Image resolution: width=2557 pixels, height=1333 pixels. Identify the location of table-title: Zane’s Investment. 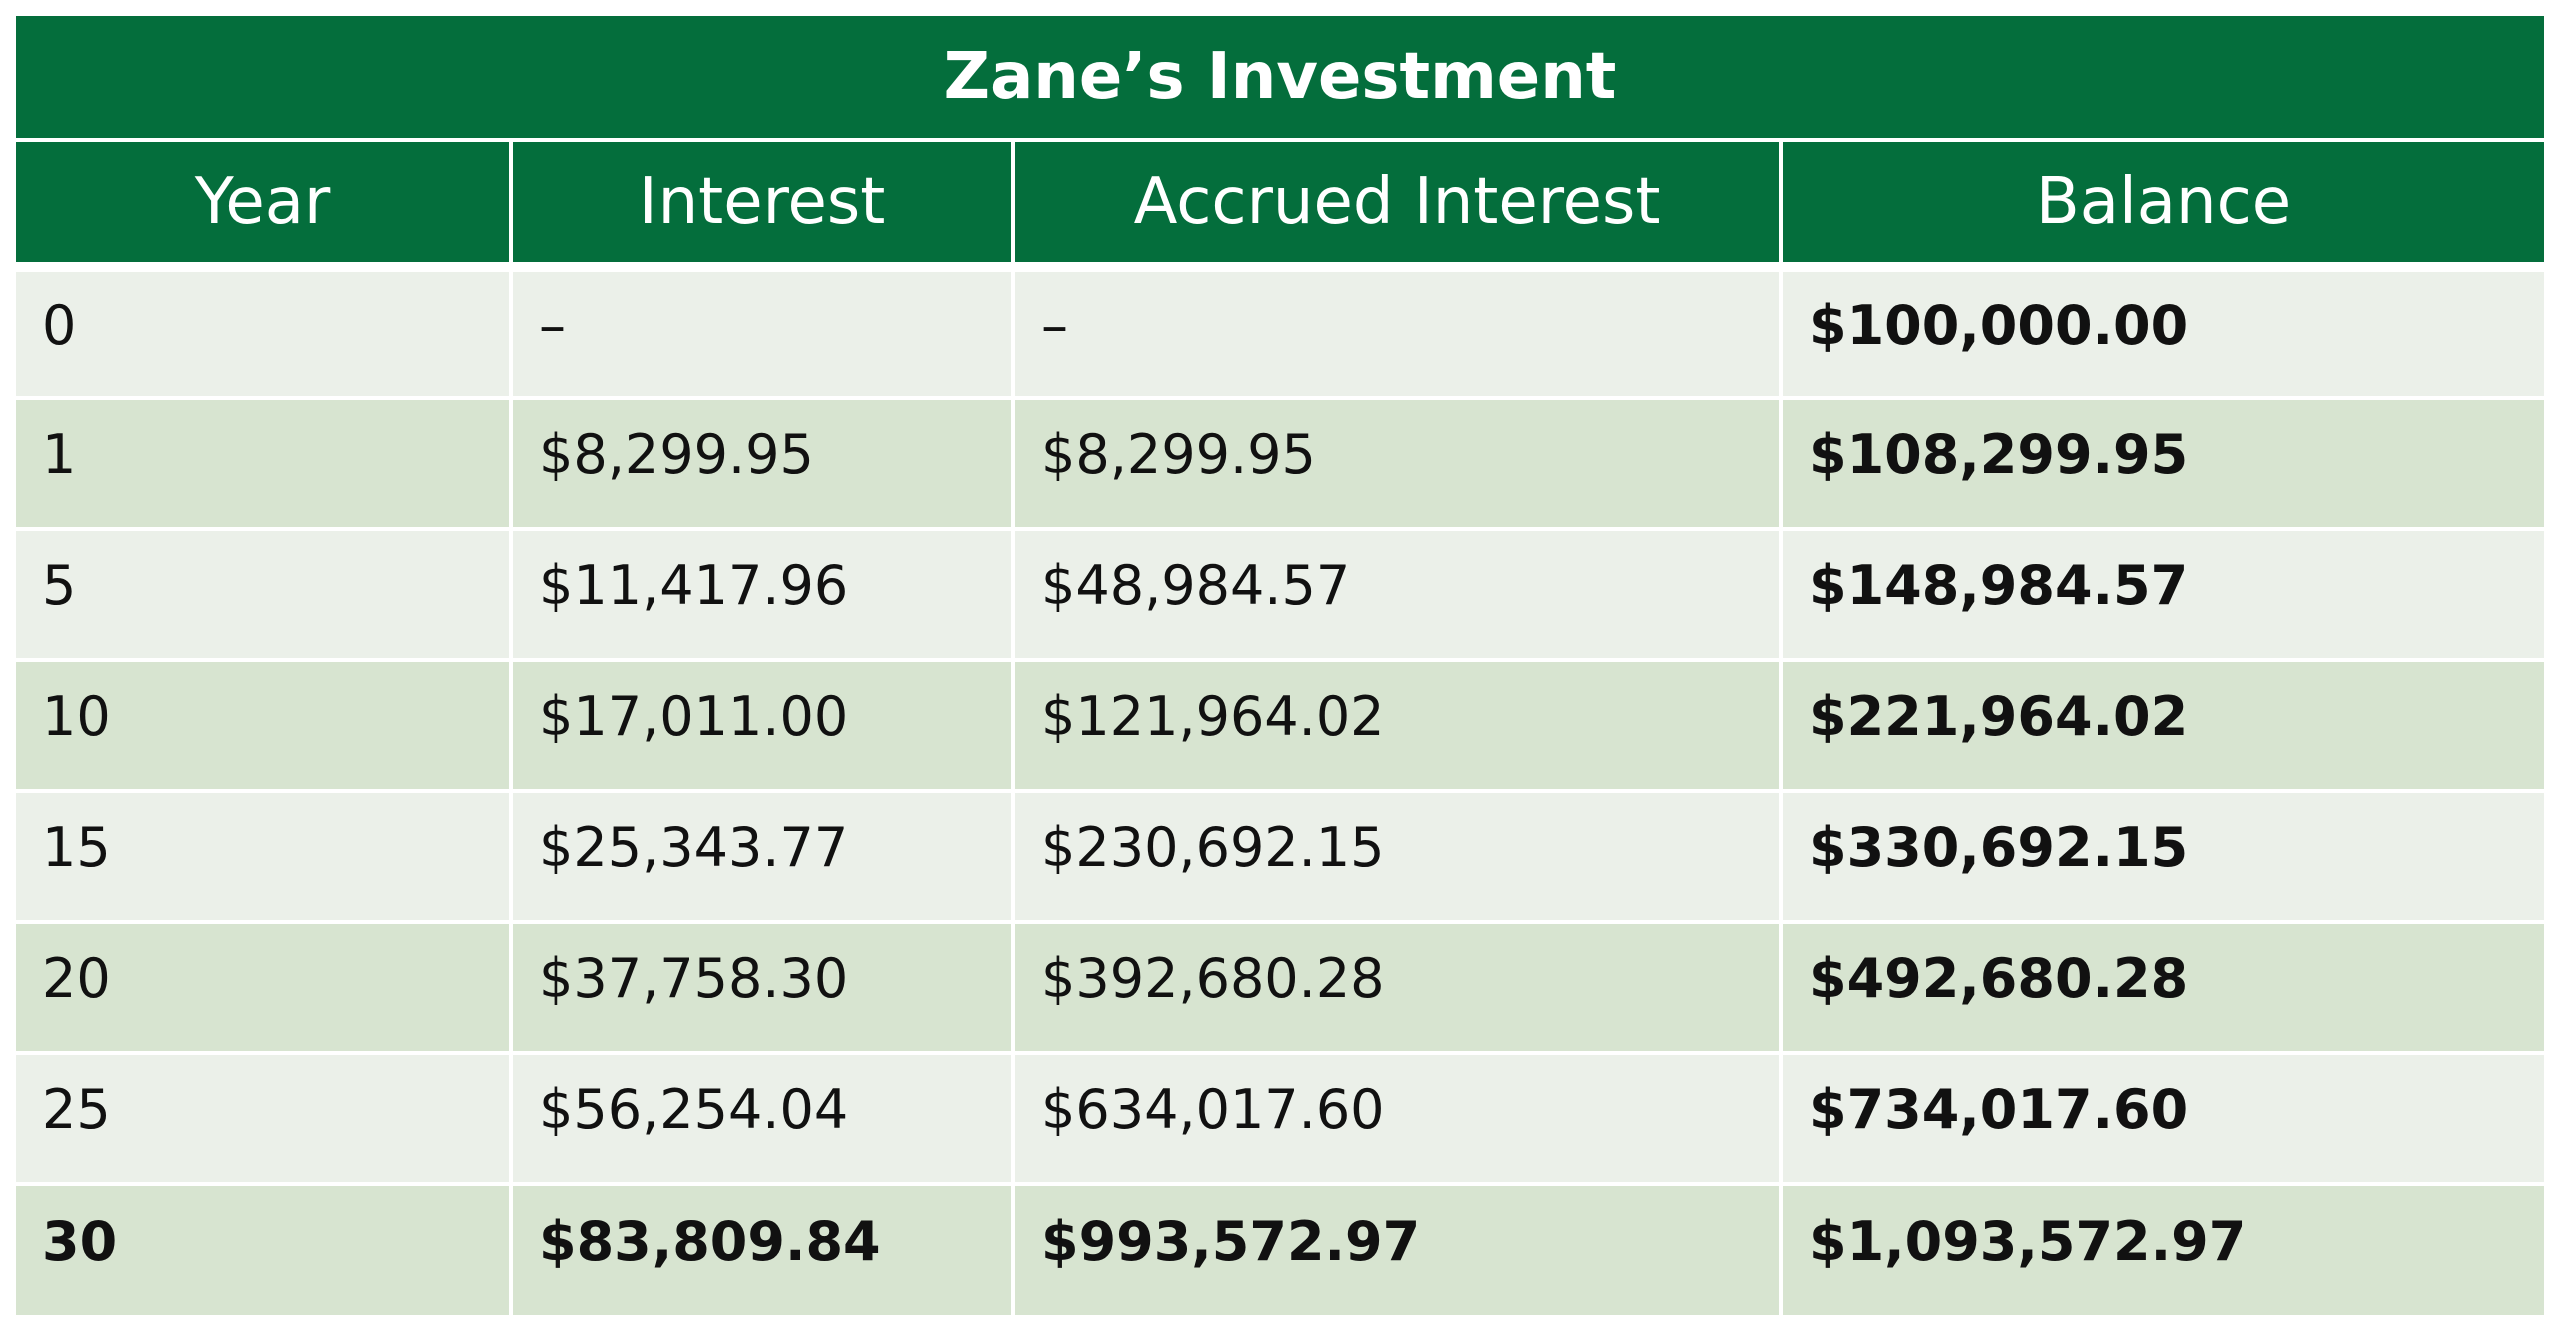
(1280, 79).